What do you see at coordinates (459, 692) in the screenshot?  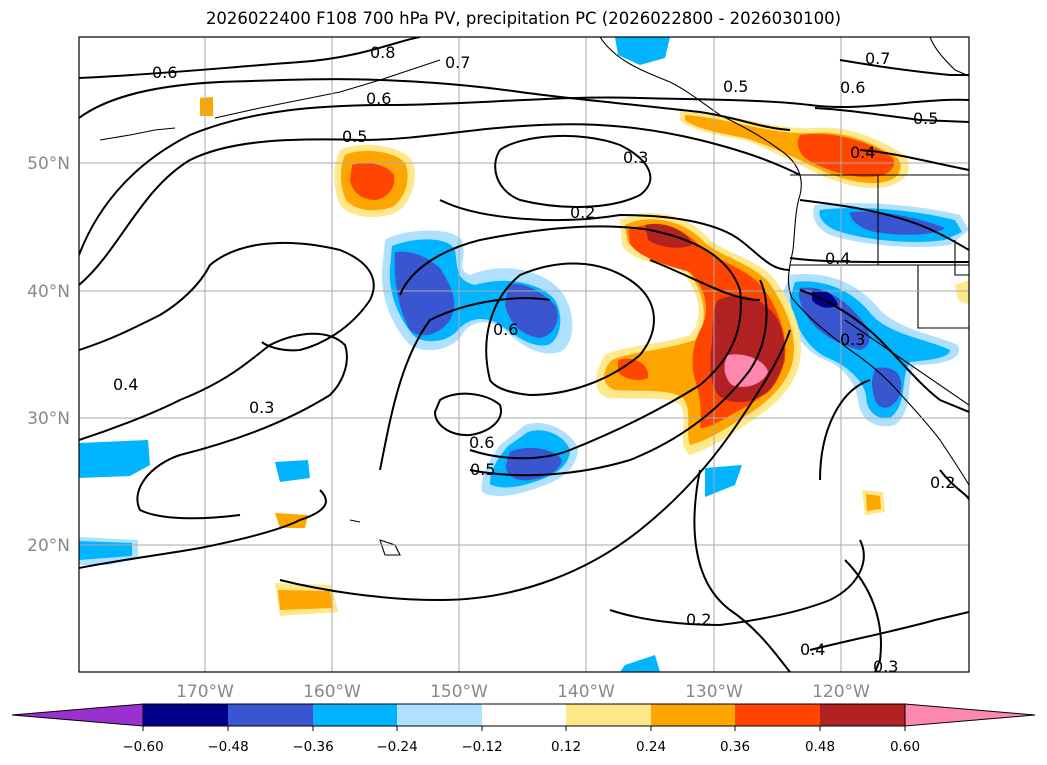 I see `lon-label: 150°W` at bounding box center [459, 692].